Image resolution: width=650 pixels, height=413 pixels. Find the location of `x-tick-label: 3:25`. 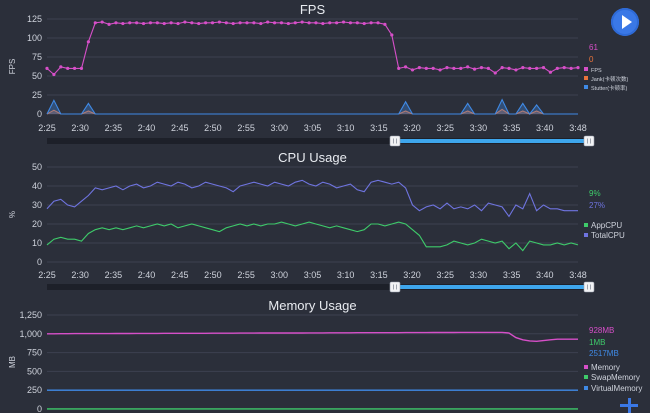

x-tick-label: 3:25 is located at coordinates (445, 128).